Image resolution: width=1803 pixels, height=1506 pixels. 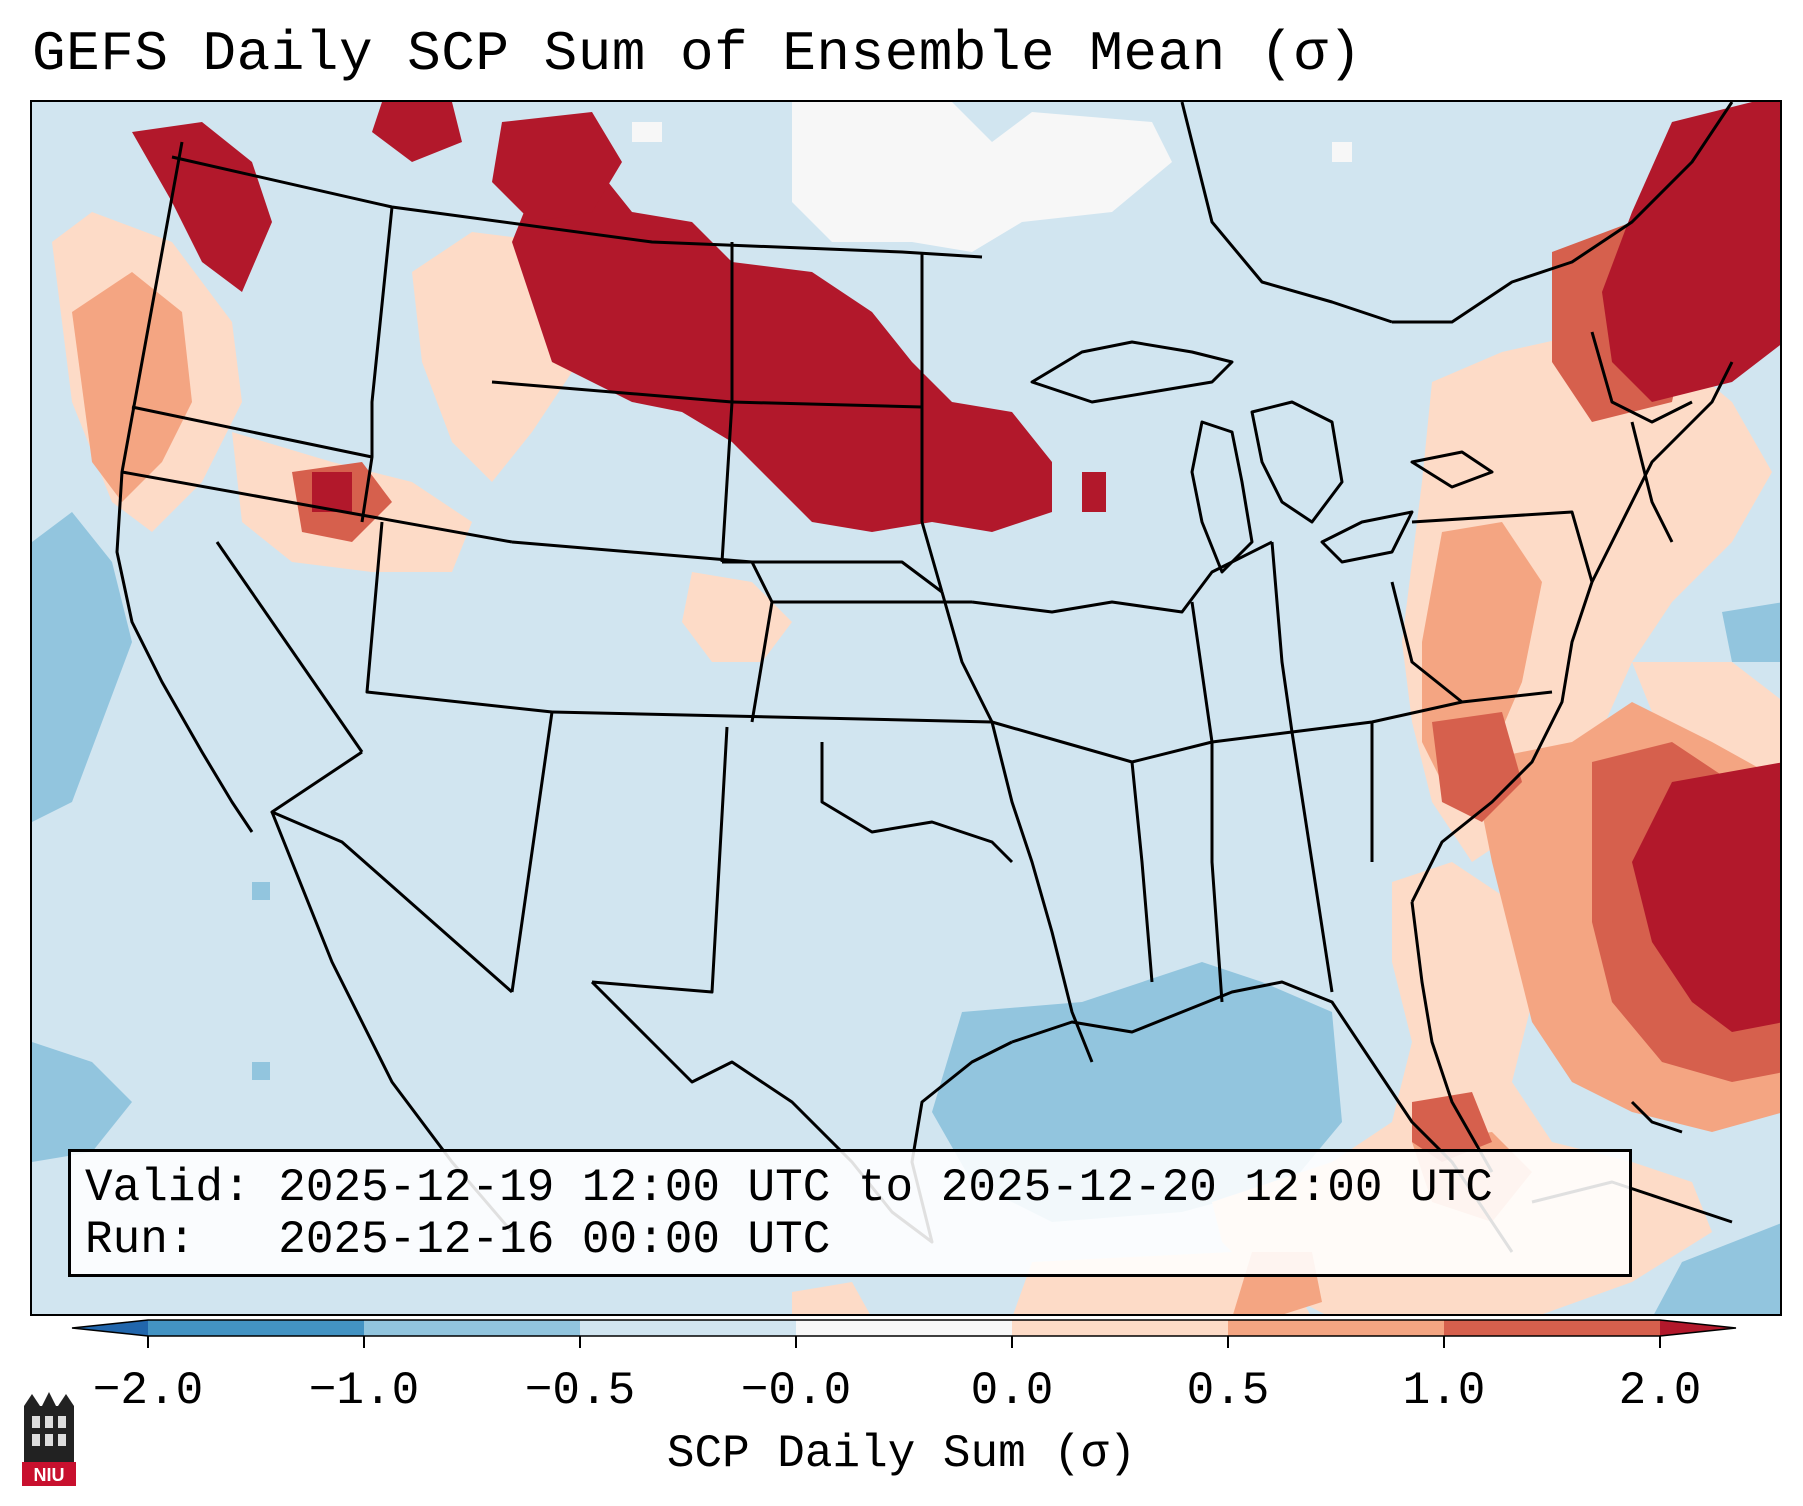 What do you see at coordinates (697, 54) in the screenshot?
I see `chart-title: GEFS Daily SCP Sum of Ensemble Mean (σ)` at bounding box center [697, 54].